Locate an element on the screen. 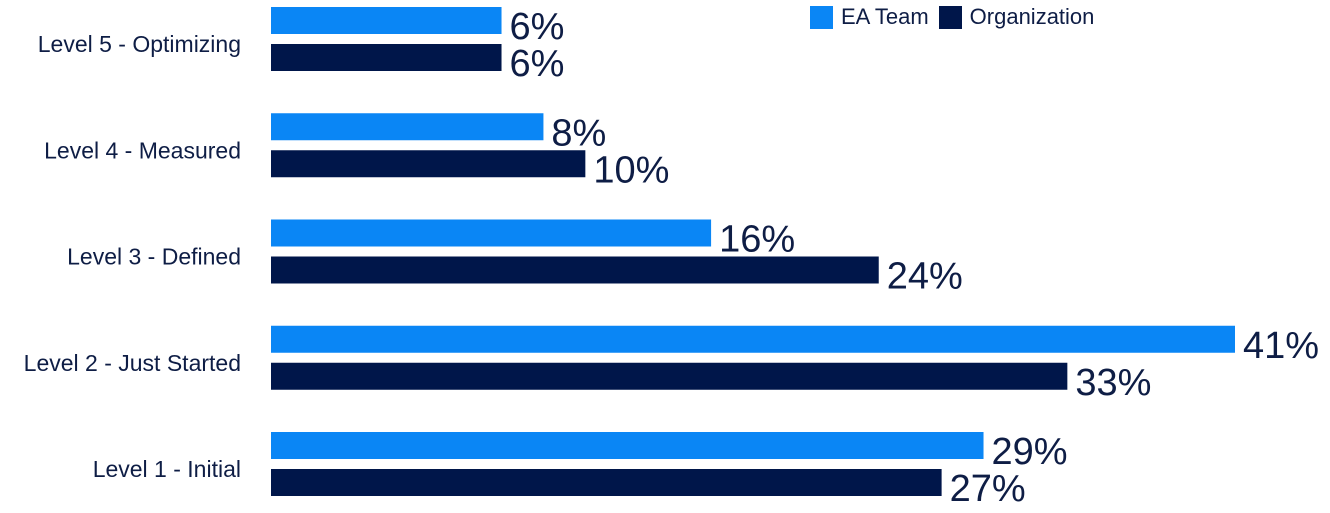 The width and height of the screenshot is (1330, 513). category-label: Level 5 - Optimizing is located at coordinates (139, 44).